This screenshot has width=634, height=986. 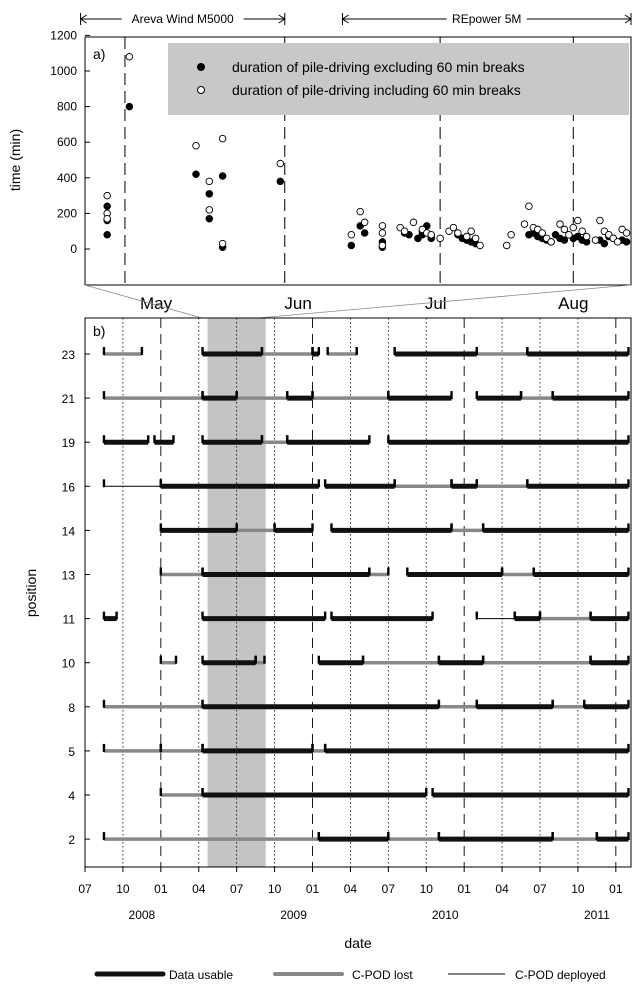 What do you see at coordinates (69, 620) in the screenshot?
I see `position-label: 11` at bounding box center [69, 620].